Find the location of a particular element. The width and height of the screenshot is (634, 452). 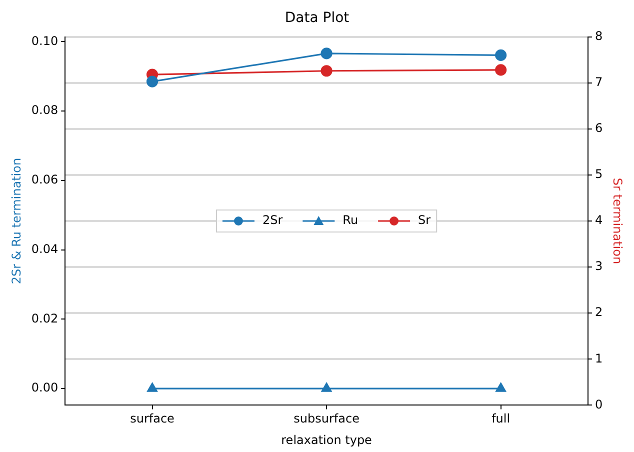

y2-tick-label: 7 is located at coordinates (598, 81).